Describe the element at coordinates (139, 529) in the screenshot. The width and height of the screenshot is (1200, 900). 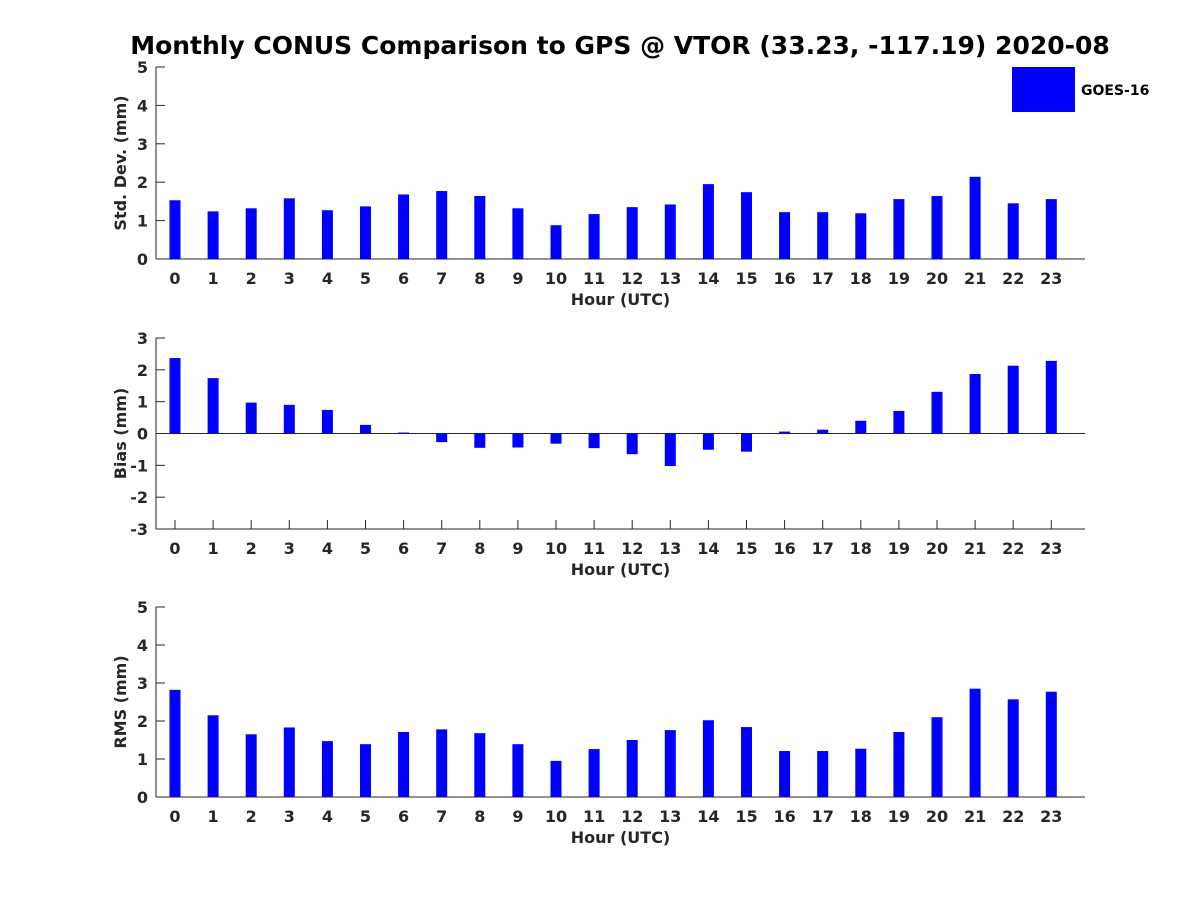
I see `y-tick-label: -3` at that location.